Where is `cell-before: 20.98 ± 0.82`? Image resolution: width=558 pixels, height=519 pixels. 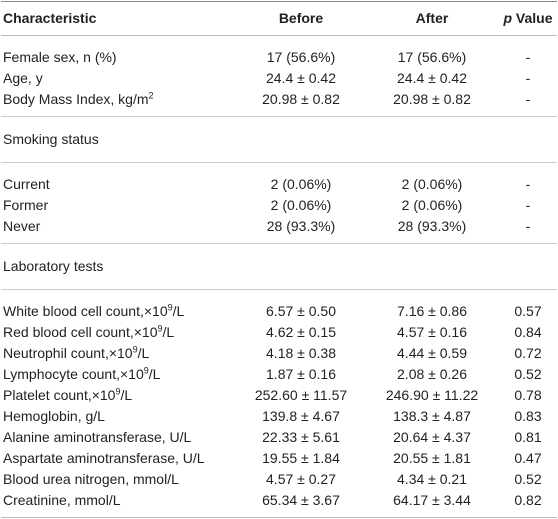
cell-before: 20.98 ± 0.82 is located at coordinates (301, 103).